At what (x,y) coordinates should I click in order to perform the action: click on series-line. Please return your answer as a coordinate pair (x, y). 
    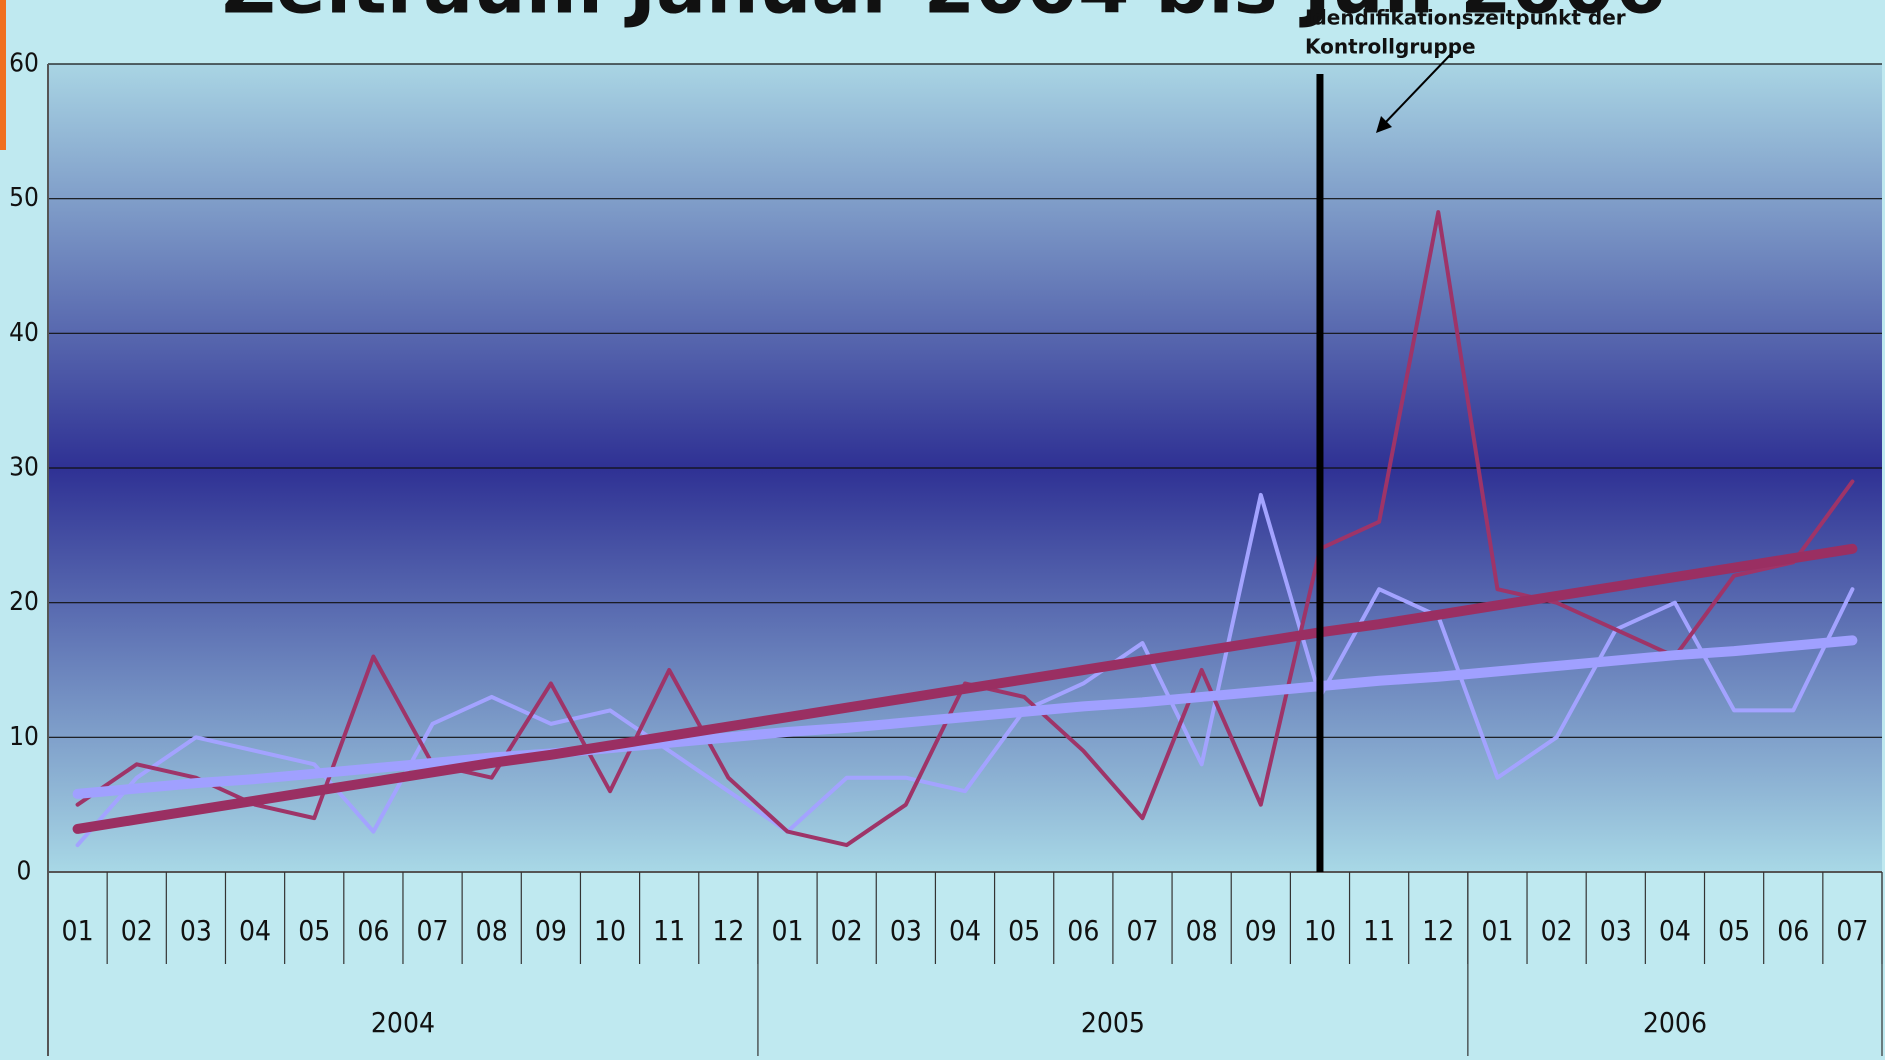
    Looking at the image, I should click on (965, 717).